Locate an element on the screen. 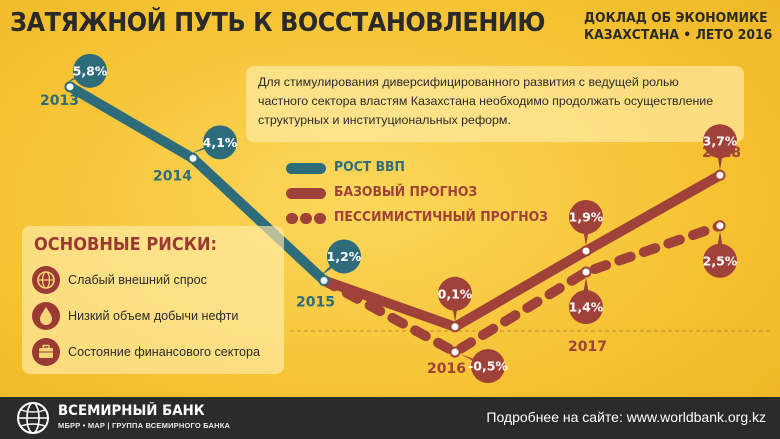 Image resolution: width=780 pixels, height=439 pixels. risks-title: ОСНОВНЫЕ РИСКИ: is located at coordinates (125, 244).